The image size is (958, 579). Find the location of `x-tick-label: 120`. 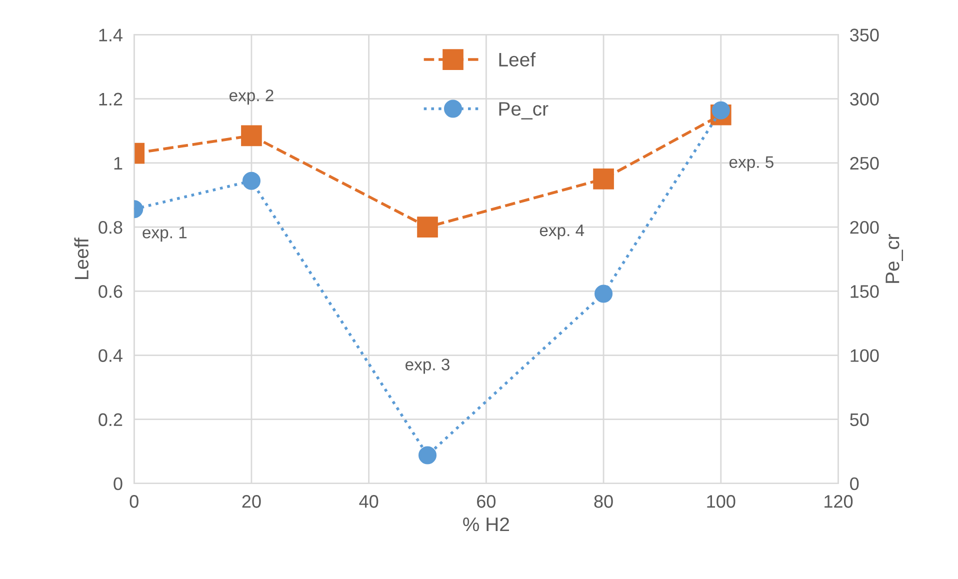

x-tick-label: 120 is located at coordinates (838, 501).